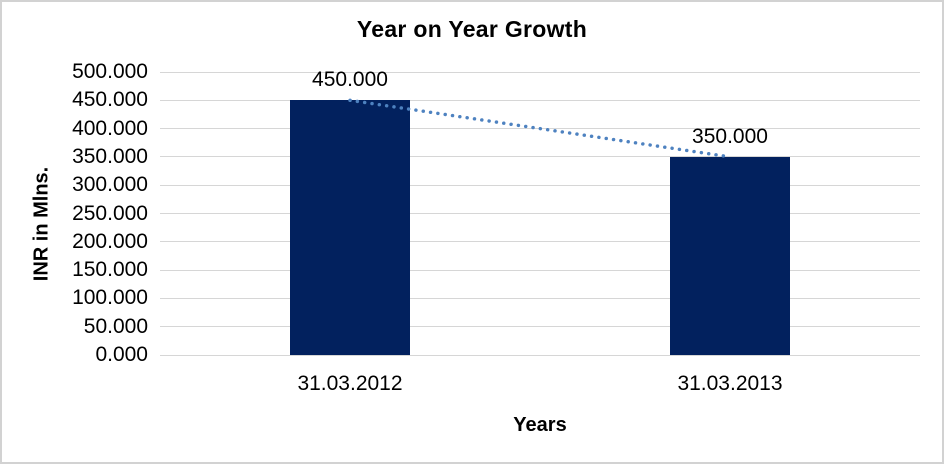 Image resolution: width=944 pixels, height=464 pixels. Describe the element at coordinates (110, 270) in the screenshot. I see `y-axis-tick-label: 150.000` at that location.